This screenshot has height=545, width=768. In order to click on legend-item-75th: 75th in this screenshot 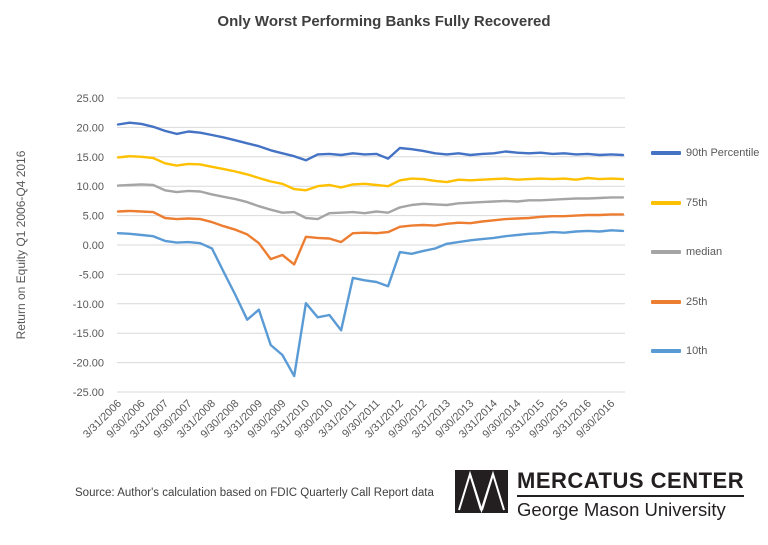, I will do `click(708, 203)`.